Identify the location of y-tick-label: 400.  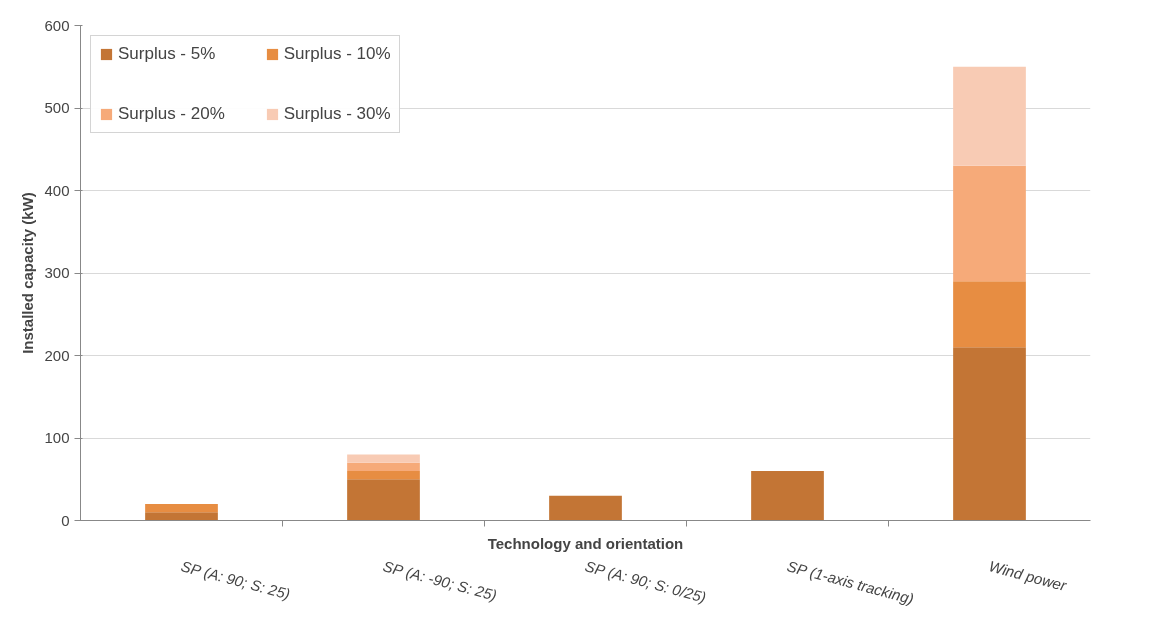
(57, 190).